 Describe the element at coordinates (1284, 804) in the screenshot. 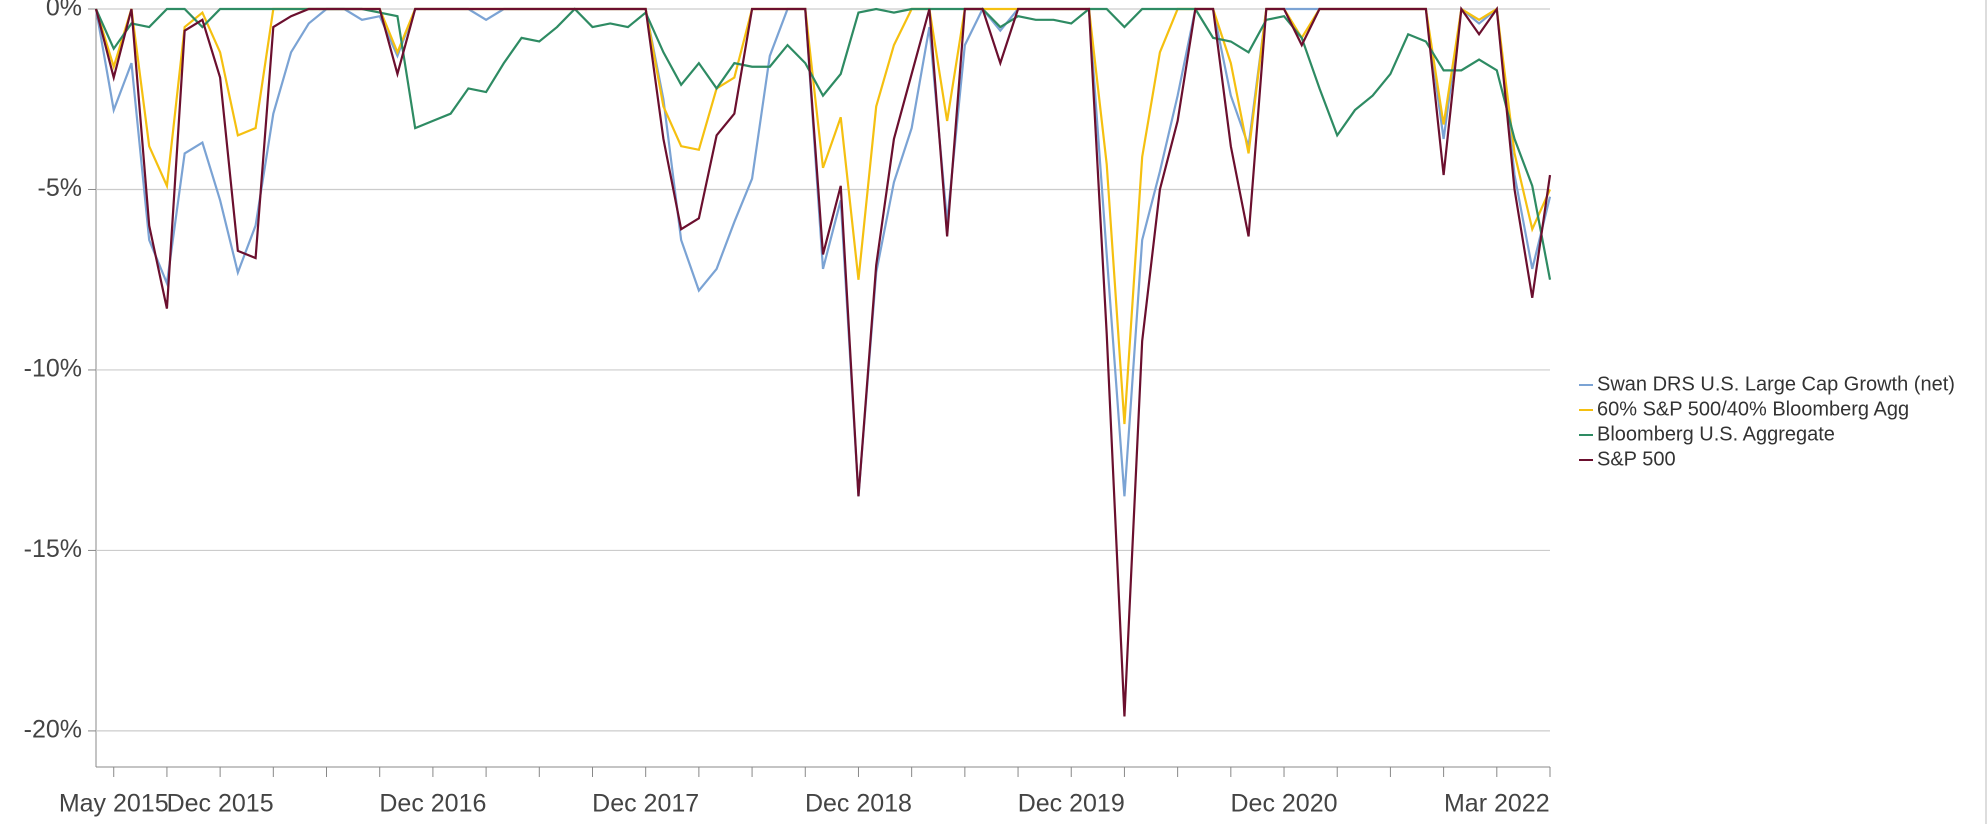

I see `x-tick-label: Dec 2020` at that location.